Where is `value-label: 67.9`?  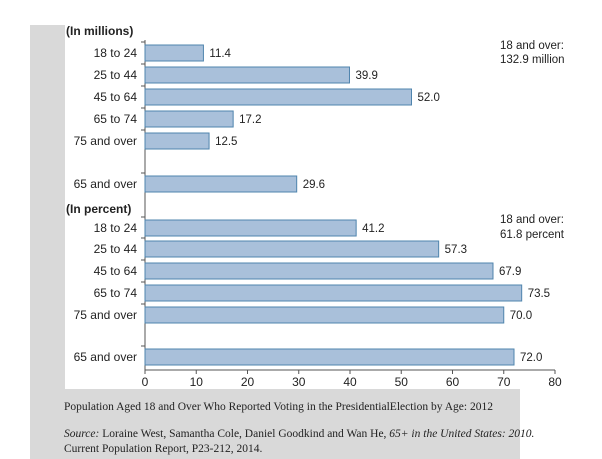 value-label: 67.9 is located at coordinates (510, 272).